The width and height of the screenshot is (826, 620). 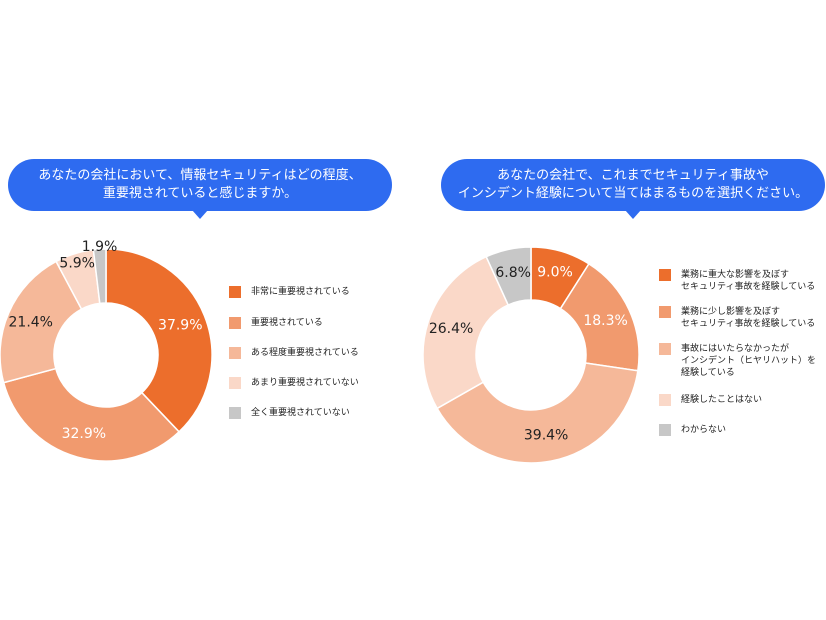 I want to click on slice-value-label: 9.0%, so click(x=555, y=272).